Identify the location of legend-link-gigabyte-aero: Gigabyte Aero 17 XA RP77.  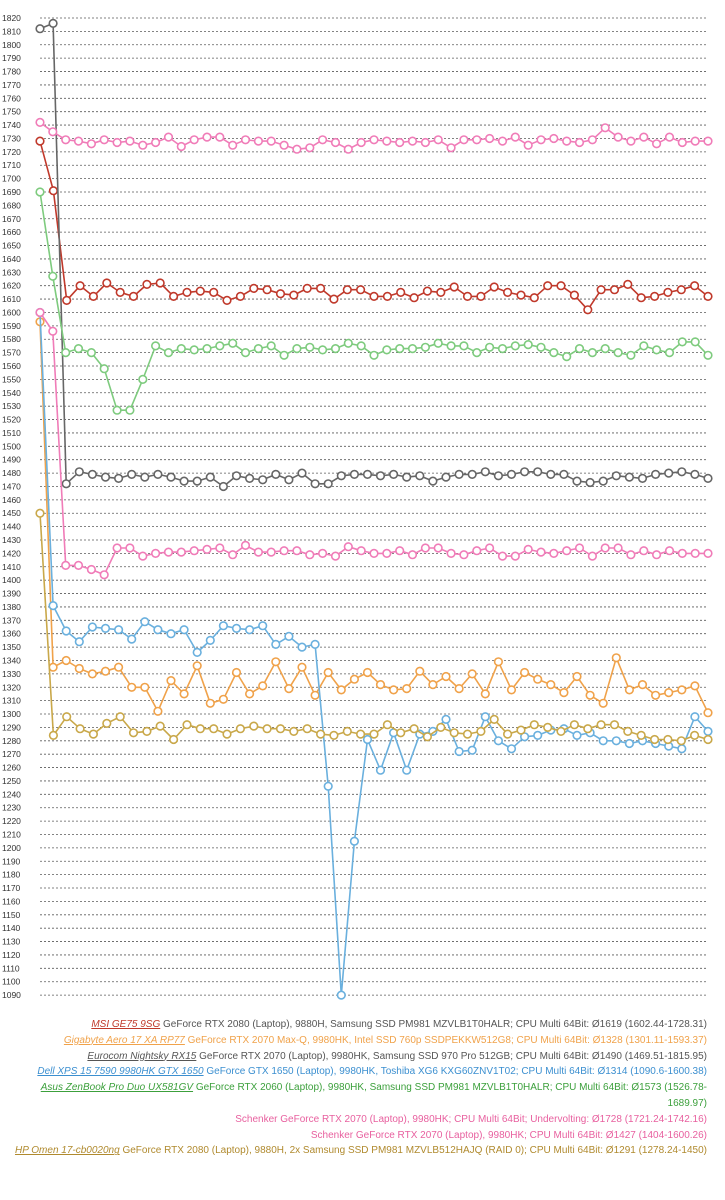
(124, 1040).